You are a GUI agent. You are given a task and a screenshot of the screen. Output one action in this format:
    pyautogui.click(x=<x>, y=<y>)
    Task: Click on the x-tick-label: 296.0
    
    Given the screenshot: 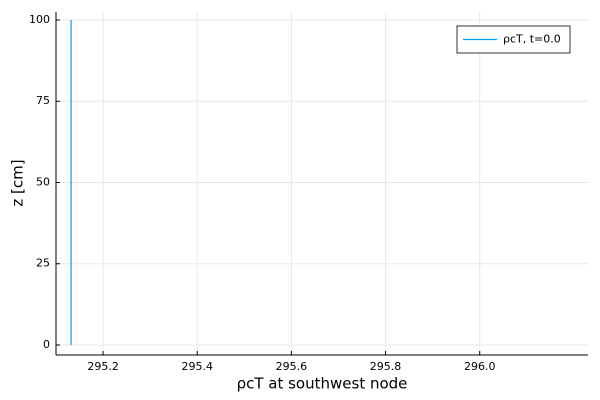 What is the action you would take?
    pyautogui.click(x=480, y=366)
    